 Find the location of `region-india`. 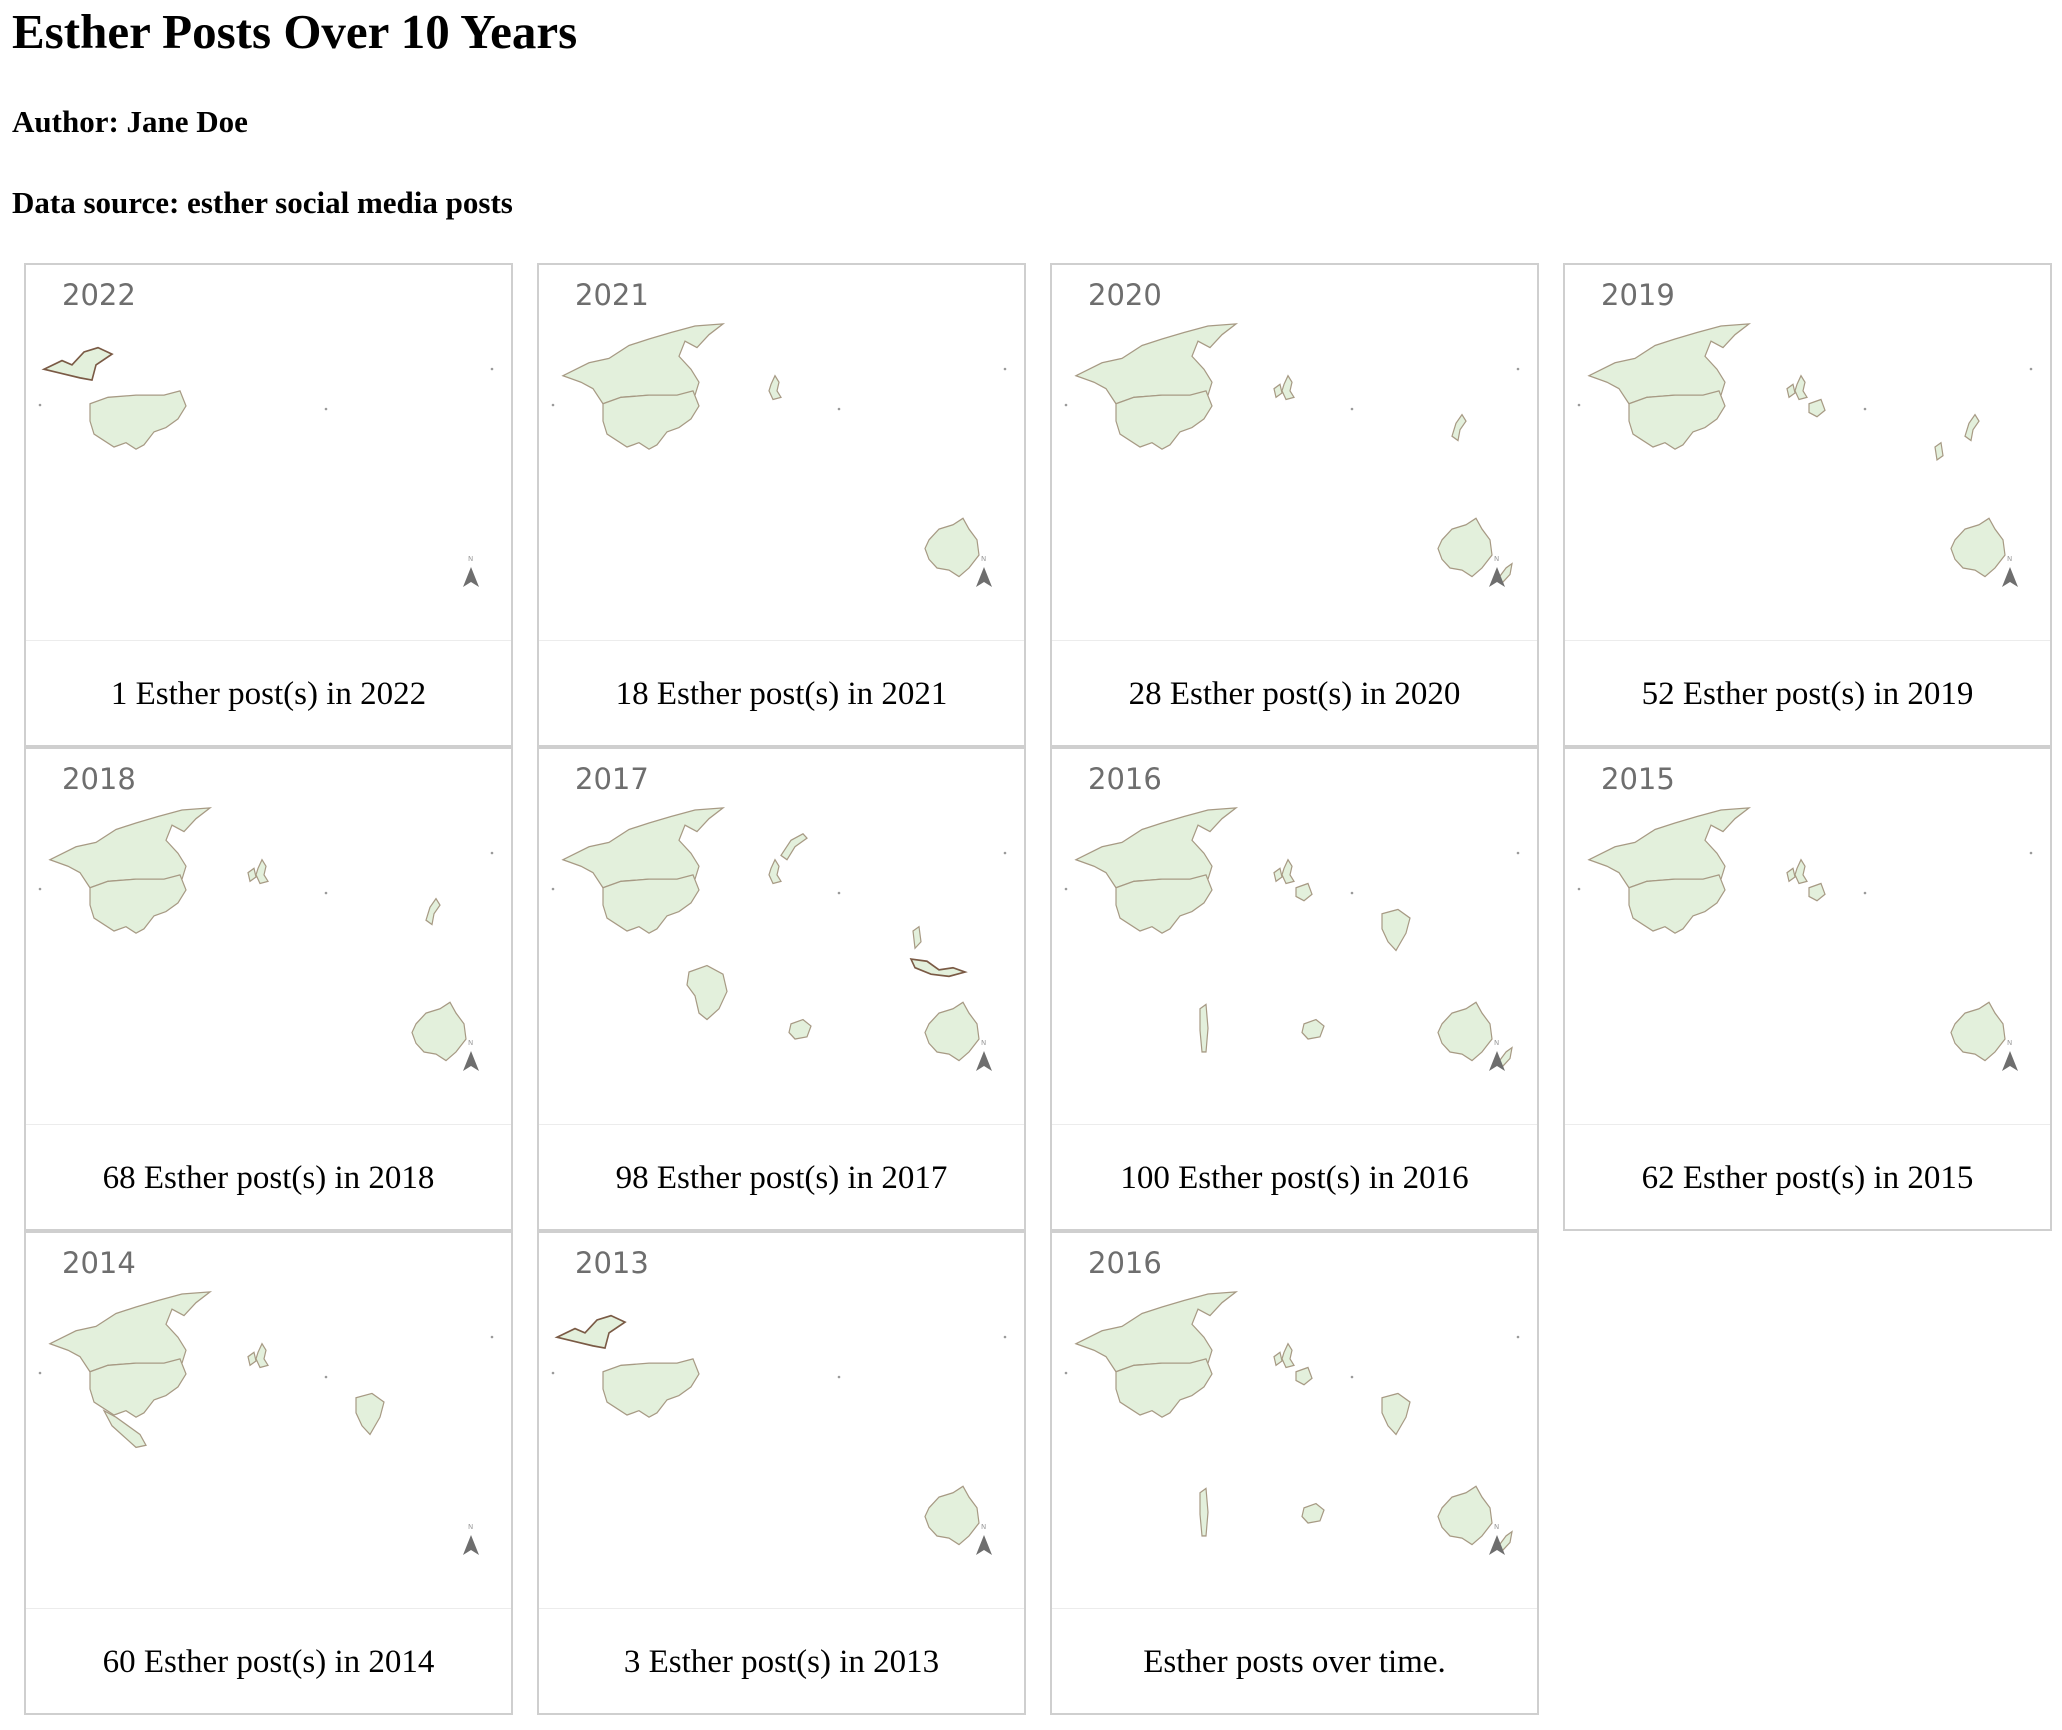

region-india is located at coordinates (370, 1414).